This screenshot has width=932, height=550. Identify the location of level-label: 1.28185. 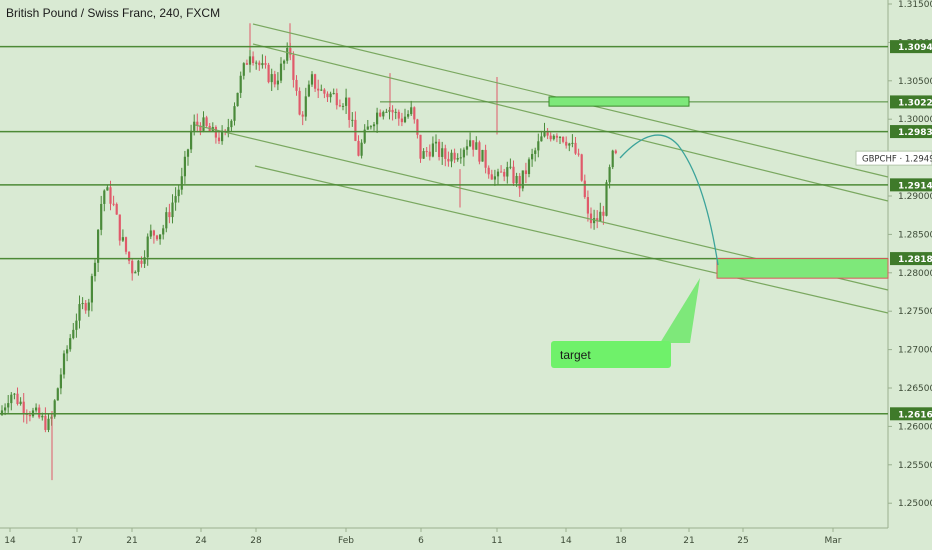
(915, 260).